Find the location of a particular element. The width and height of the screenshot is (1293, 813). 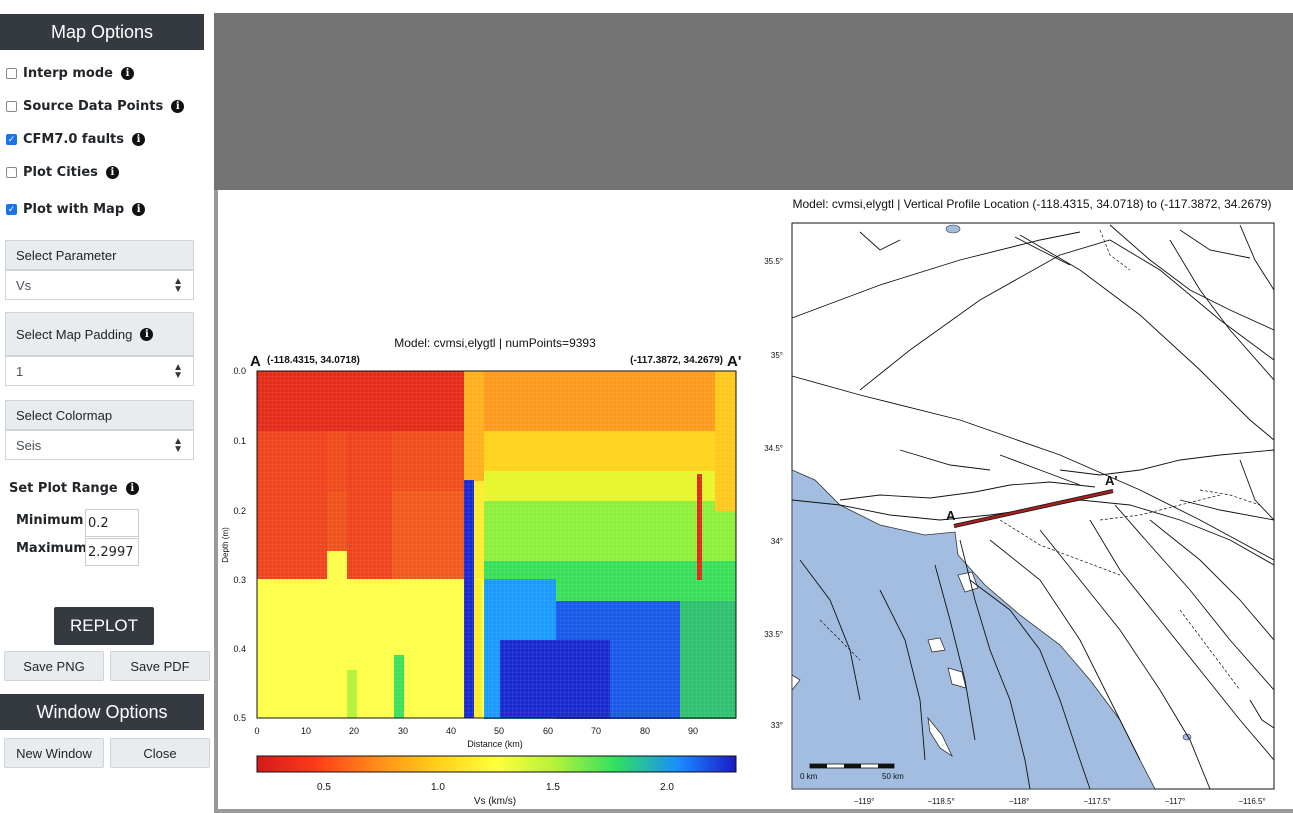

new-window-button: New Window is located at coordinates (54, 753).